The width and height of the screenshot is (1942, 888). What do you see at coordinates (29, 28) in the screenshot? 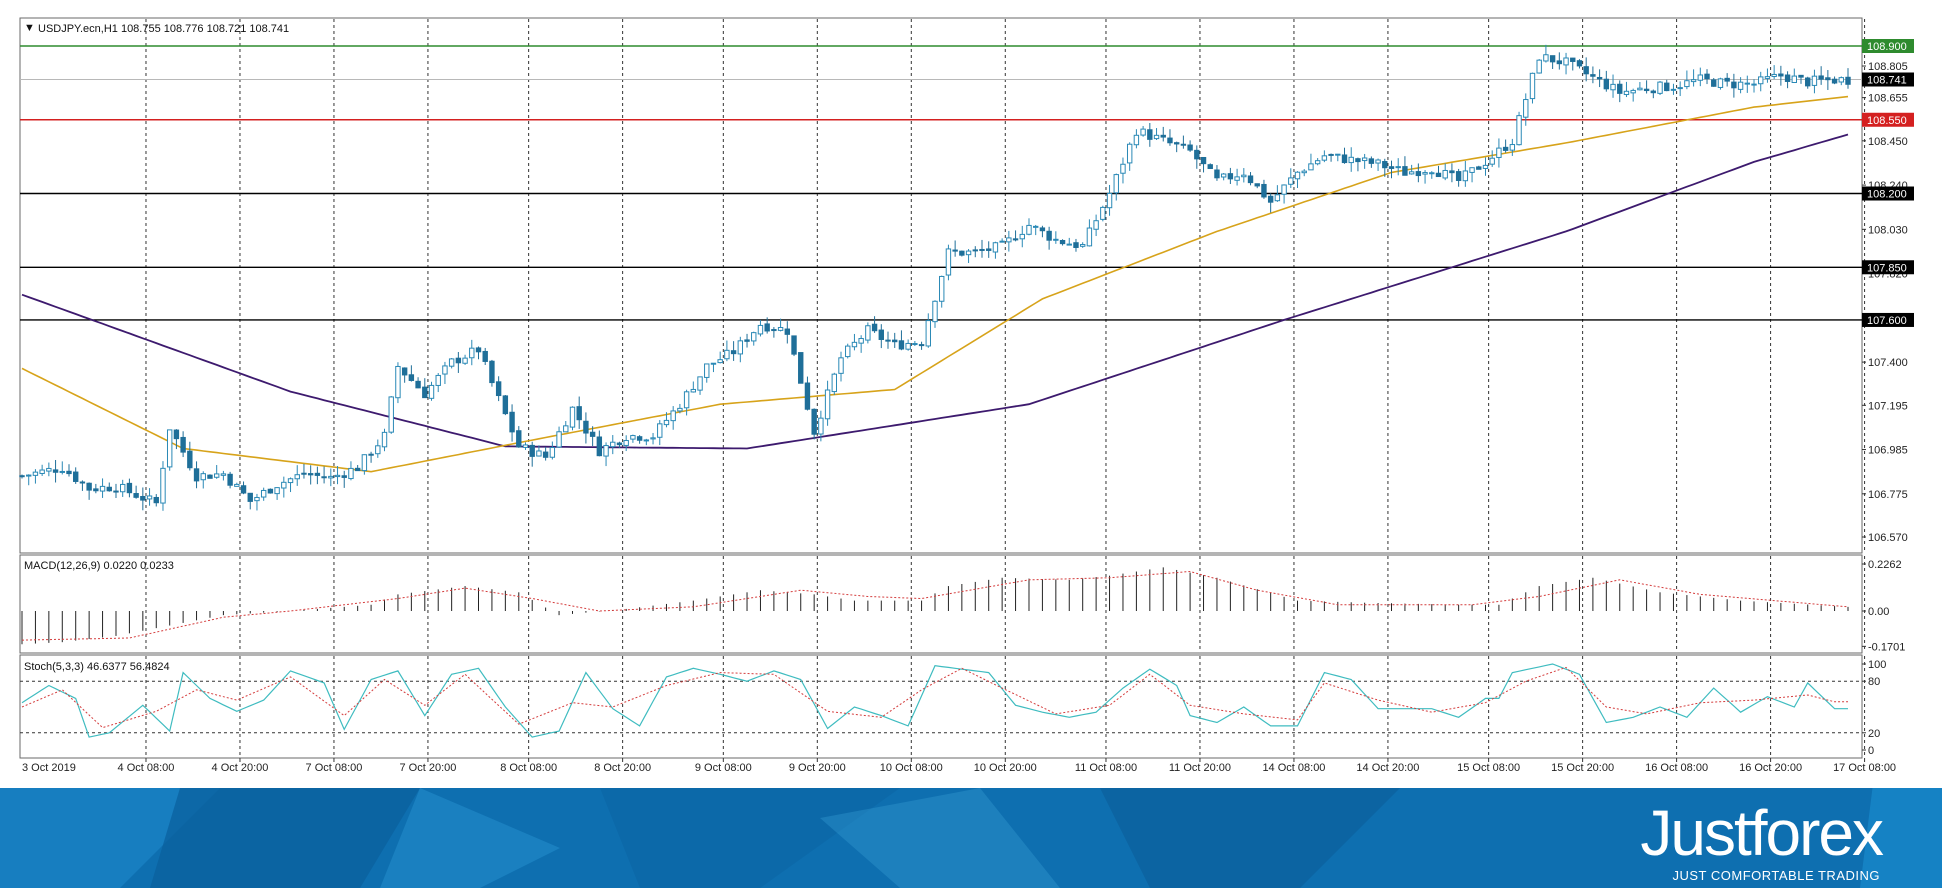
I see `symbol-dropdown-icon: ▼` at bounding box center [29, 28].